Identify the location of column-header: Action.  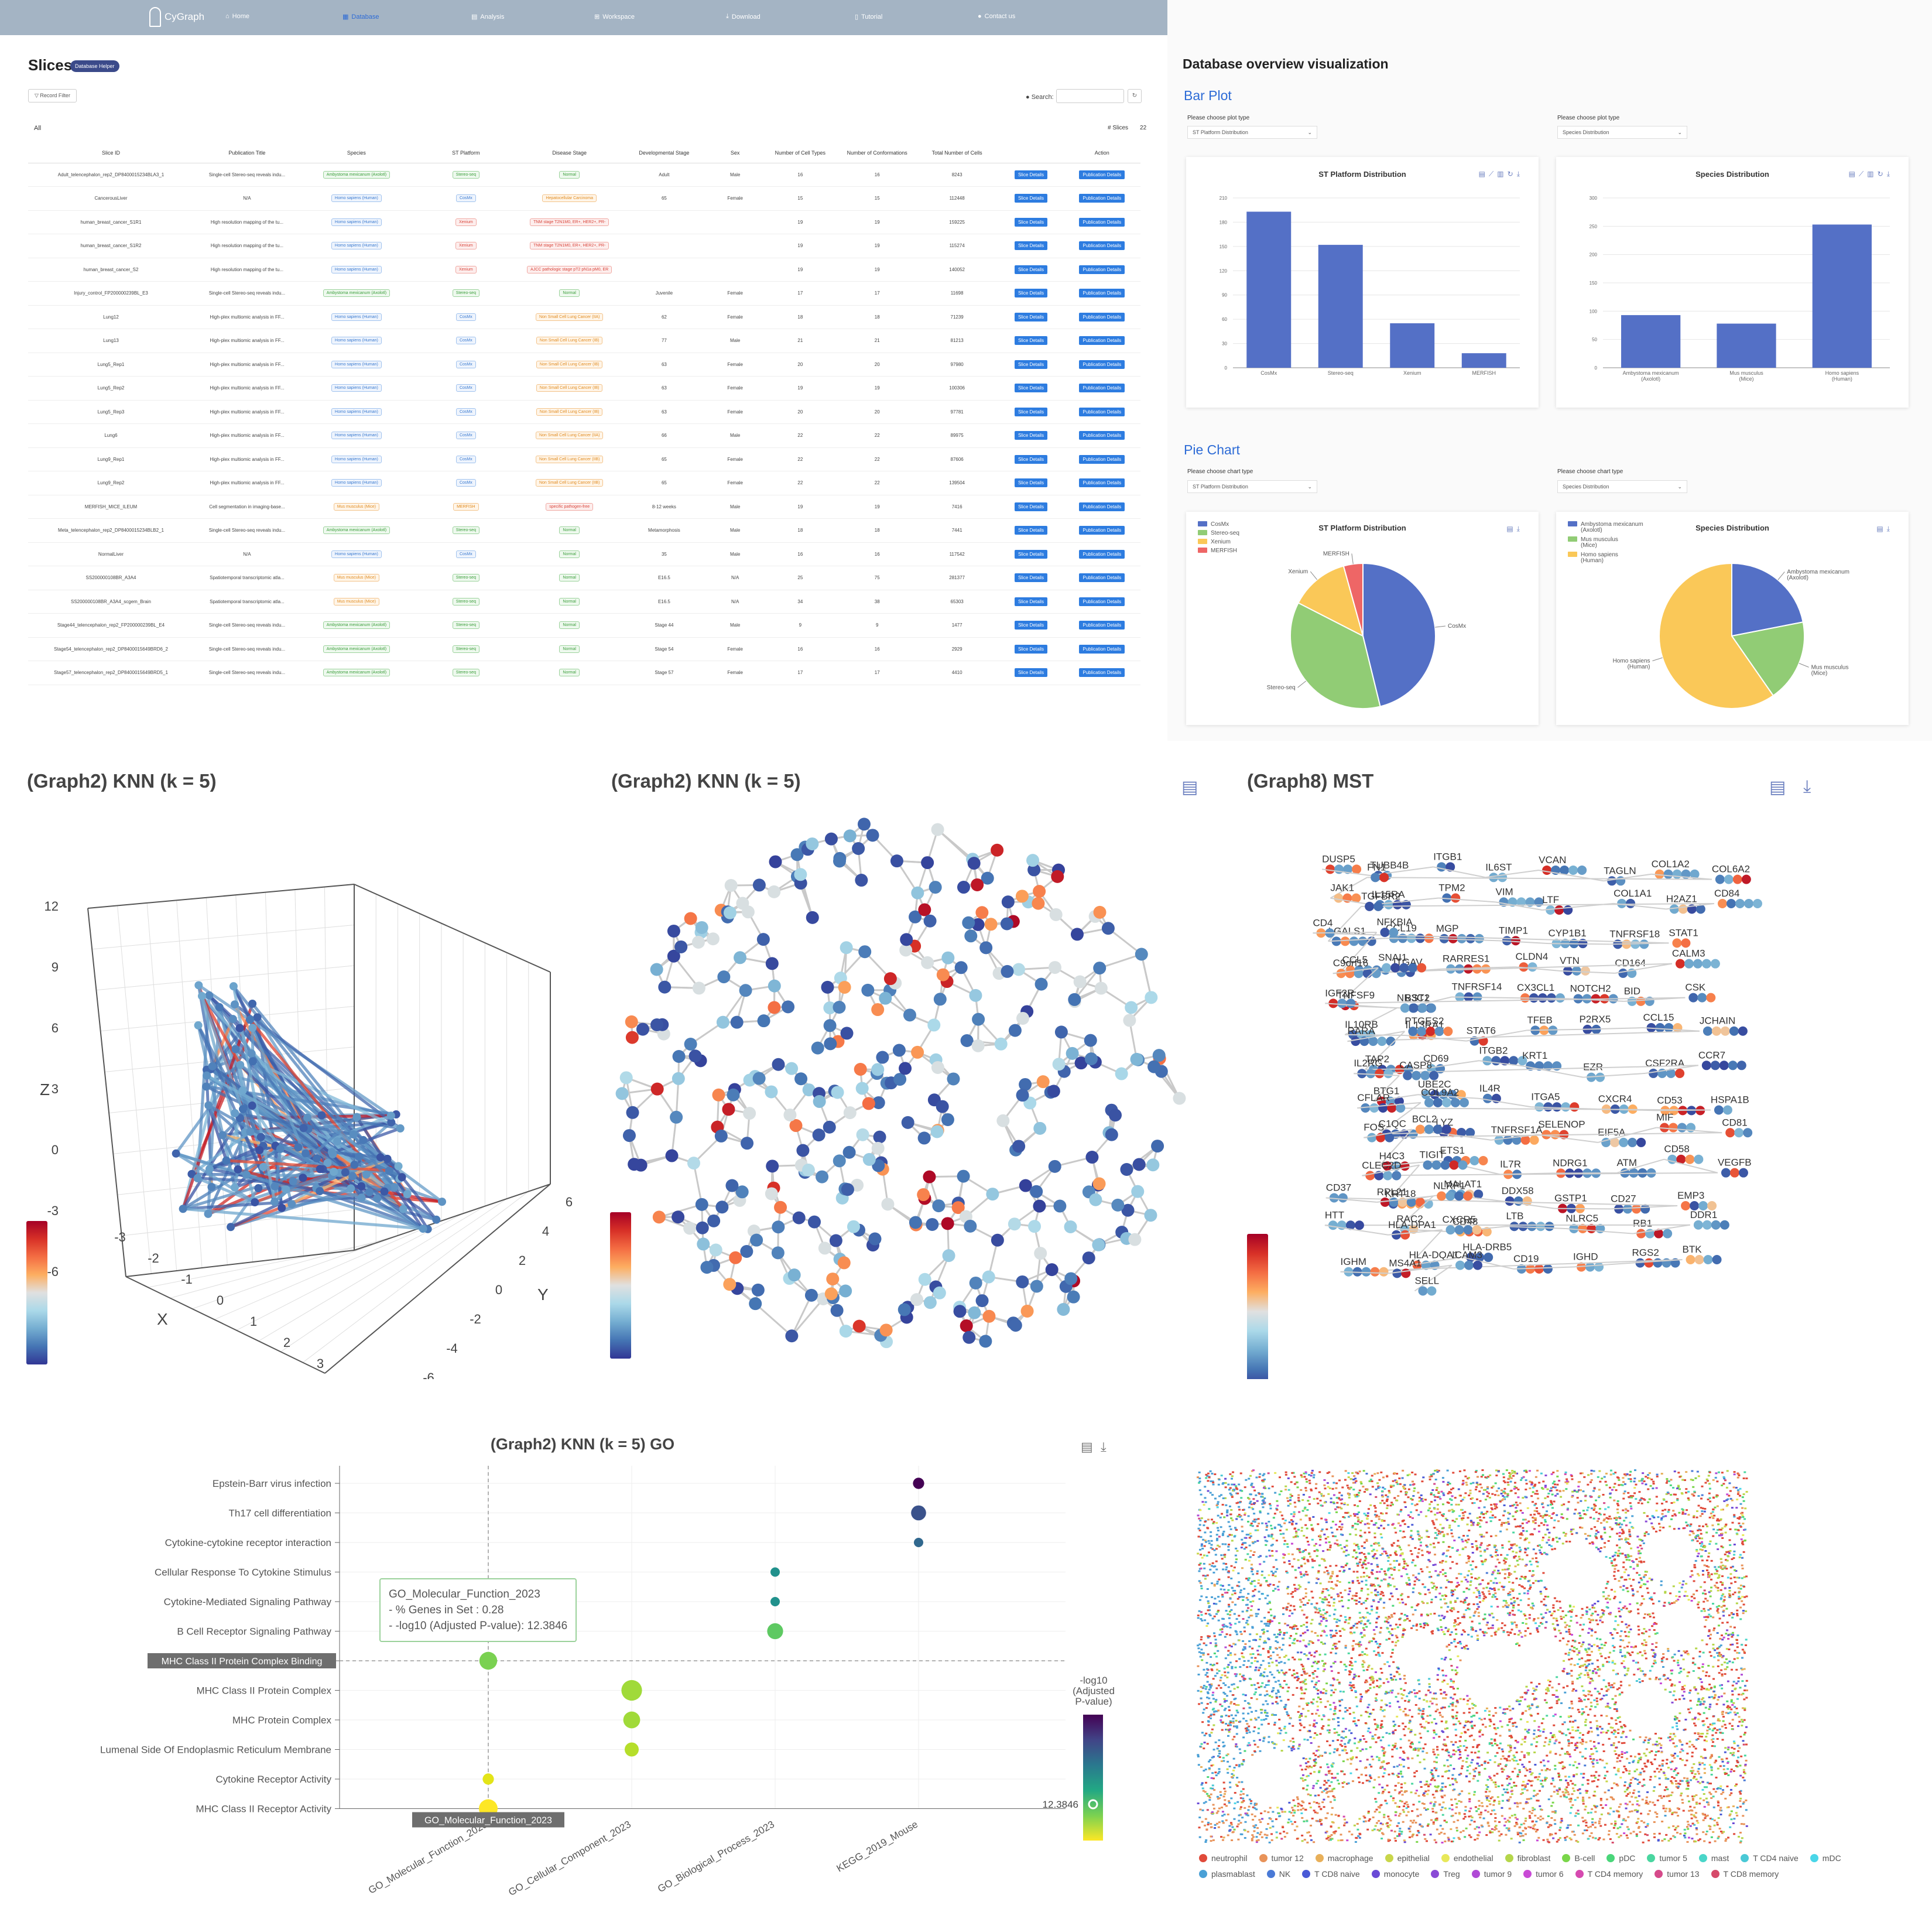
(1101, 153).